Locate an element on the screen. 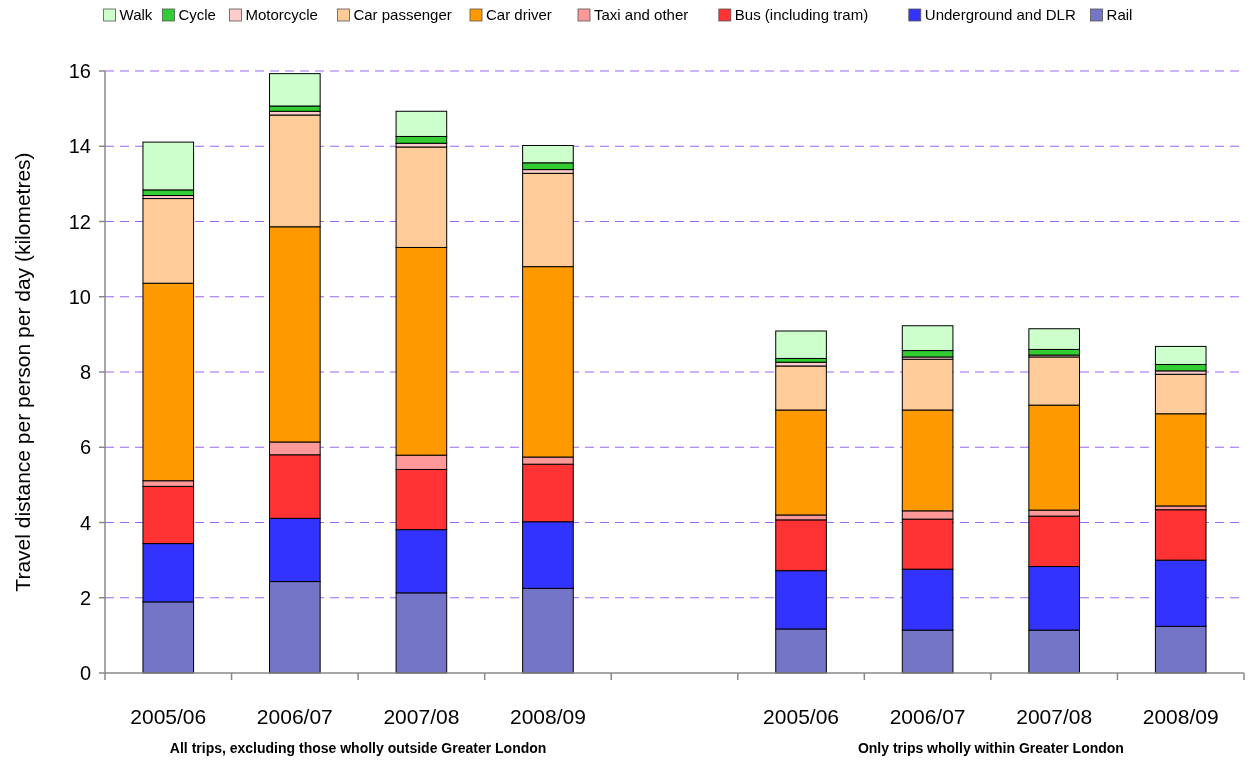 Image resolution: width=1253 pixels, height=760 pixels. y-tick-label: 10 is located at coordinates (79, 296).